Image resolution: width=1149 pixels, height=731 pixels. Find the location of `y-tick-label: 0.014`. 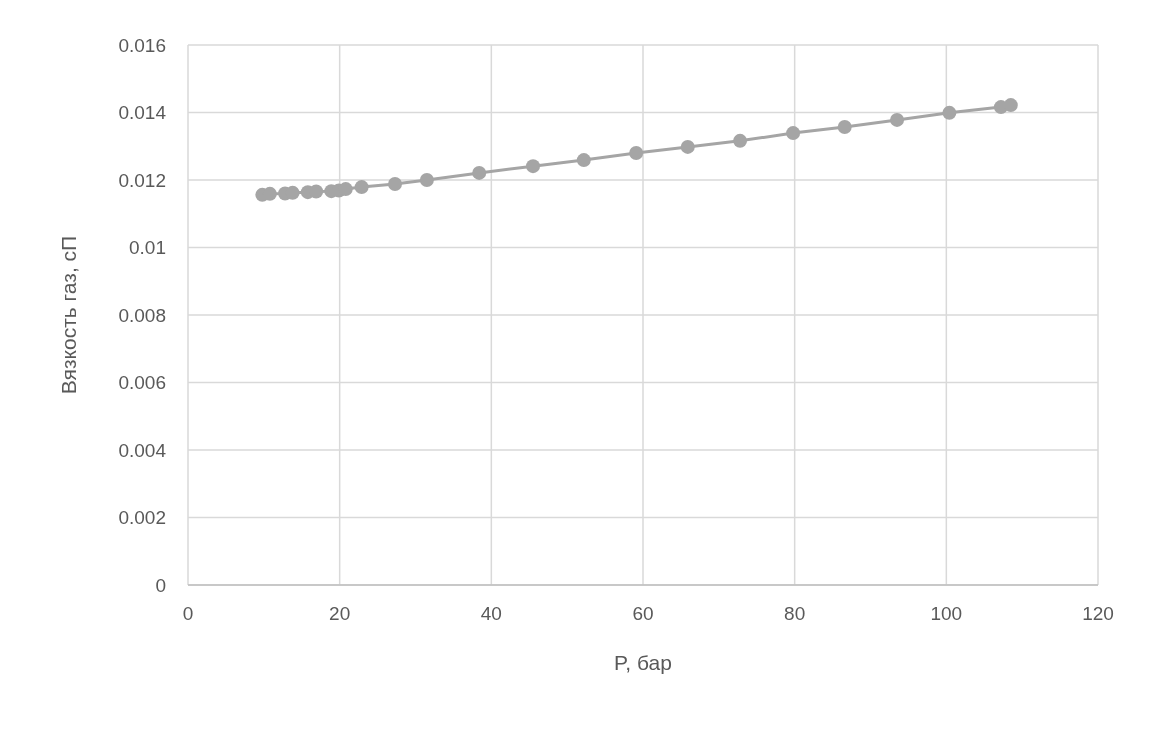

y-tick-label: 0.014 is located at coordinates (142, 113).